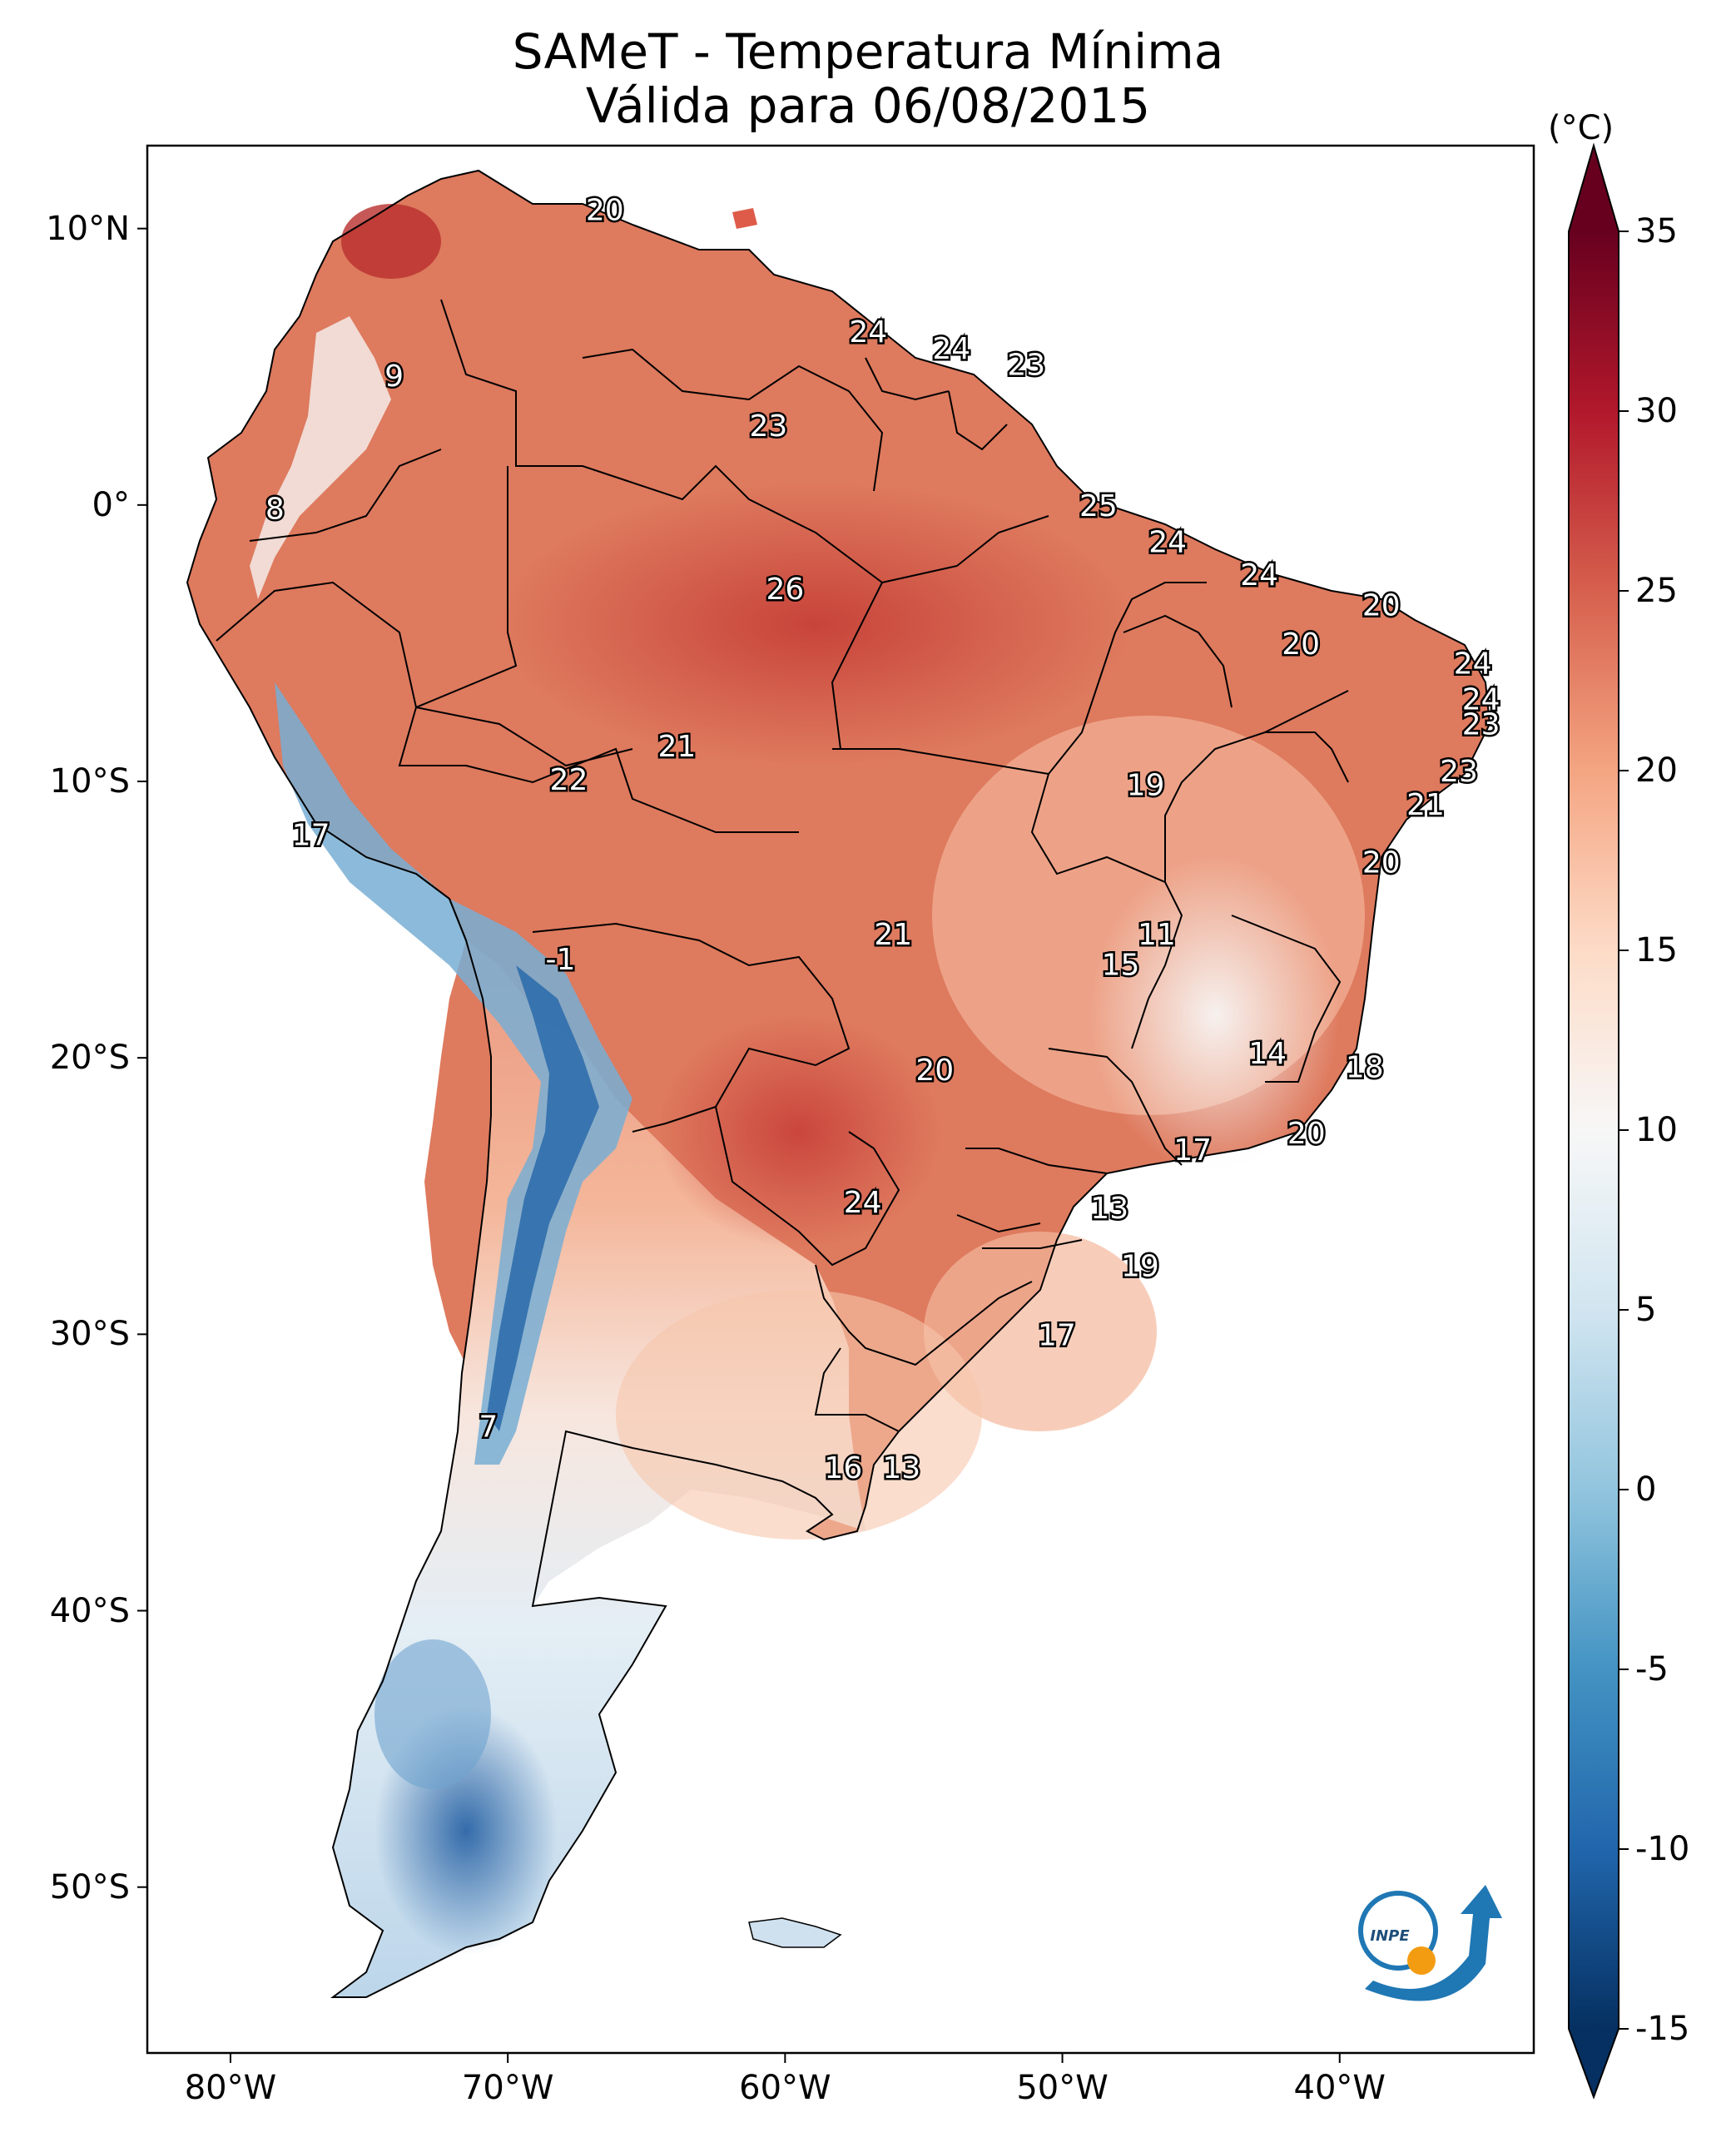 The image size is (1736, 2152). Describe the element at coordinates (561, 960) in the screenshot. I see `station-temperature-label: -1` at that location.